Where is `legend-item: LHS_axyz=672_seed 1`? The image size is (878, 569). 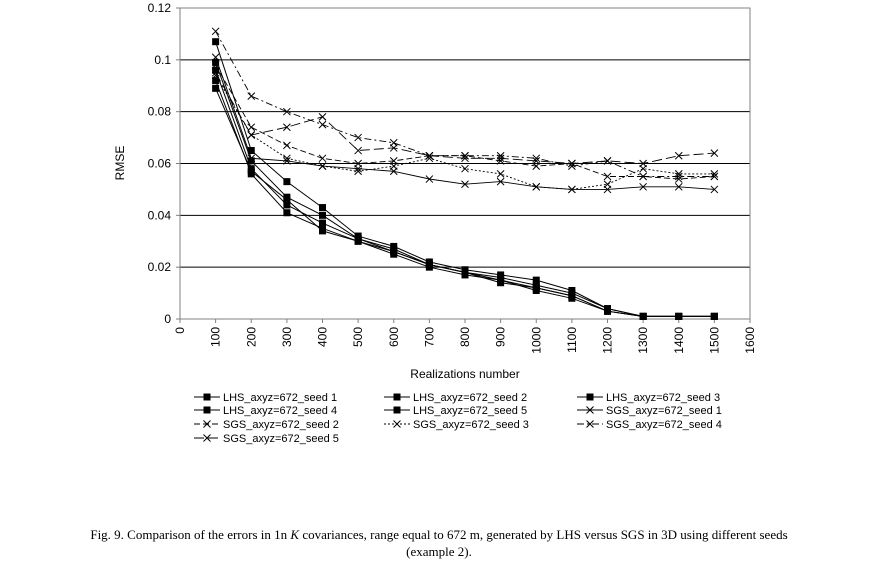
legend-item: LHS_axyz=672_seed 1 is located at coordinates (265, 398).